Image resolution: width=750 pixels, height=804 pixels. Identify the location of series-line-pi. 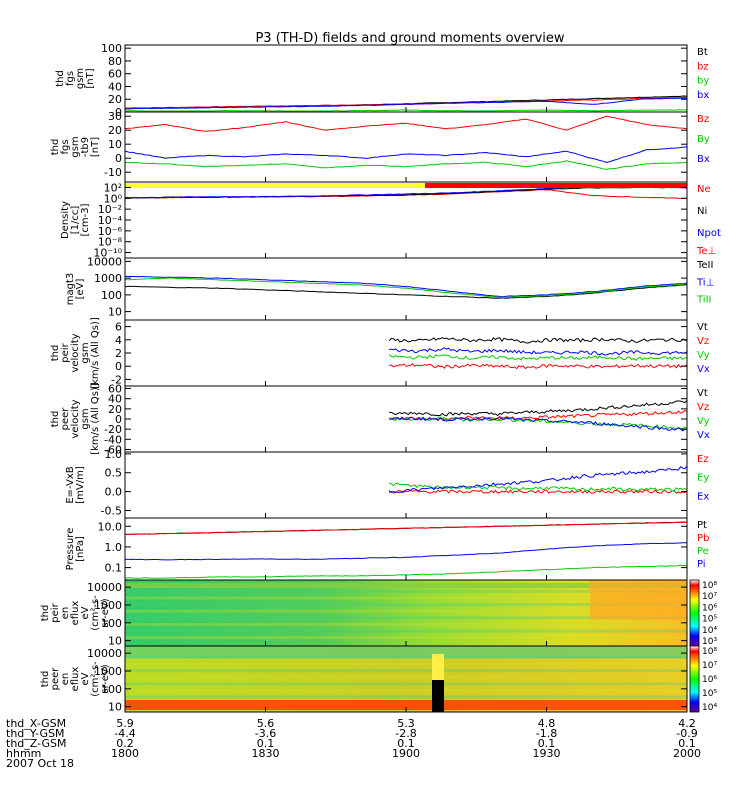
(406, 551).